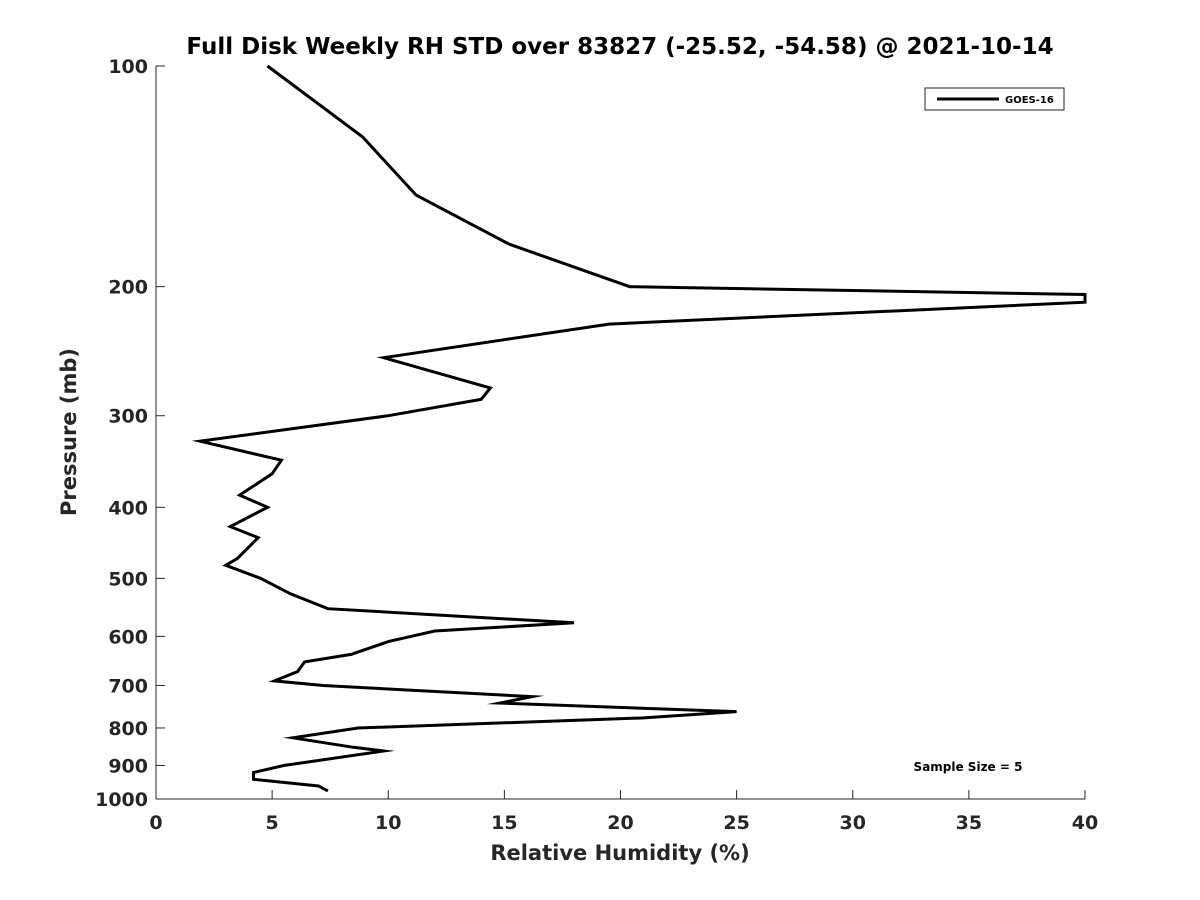 Image resolution: width=1200 pixels, height=900 pixels. I want to click on x-tick-label: 35, so click(969, 823).